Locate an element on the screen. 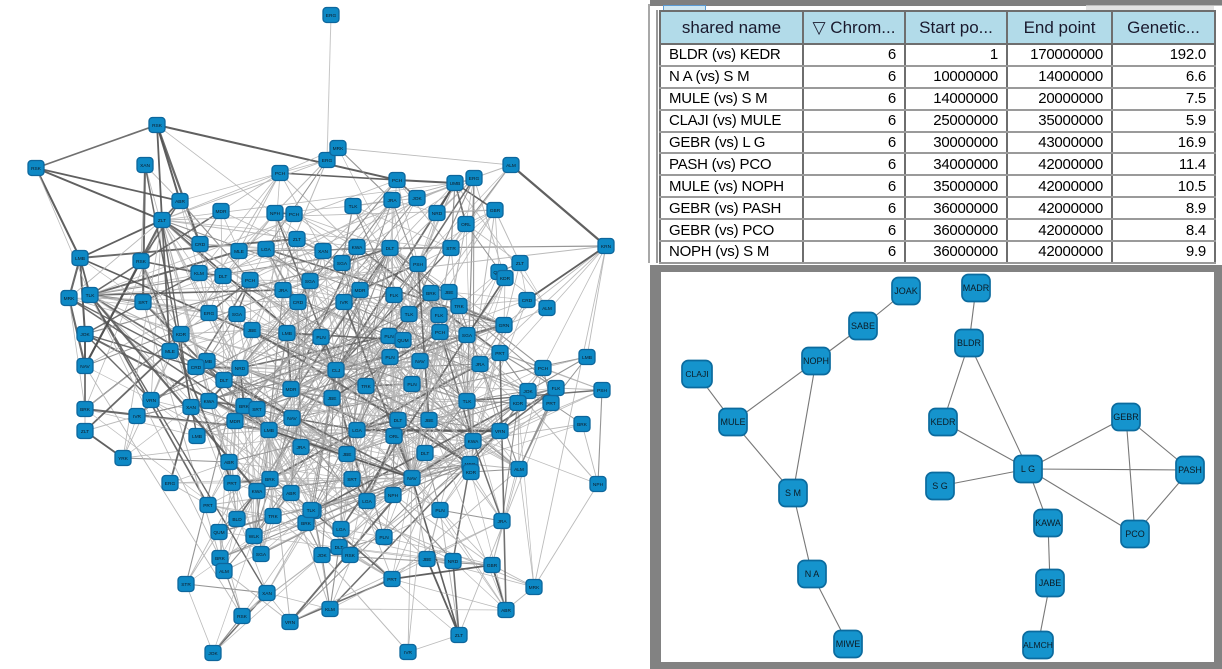  svg-text: PASH is located at coordinates (1190, 470).